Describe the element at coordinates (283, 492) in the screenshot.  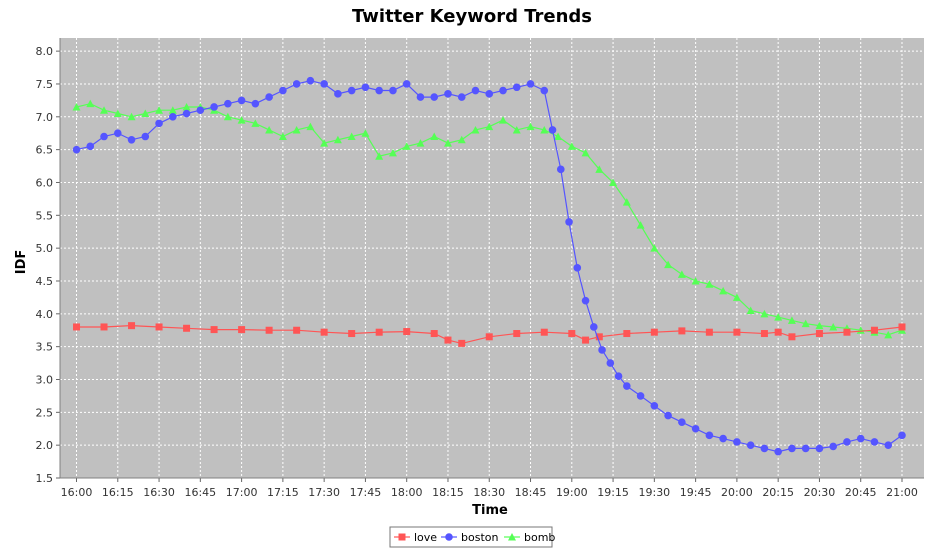
I see `x-tick-label: 17:15` at that location.